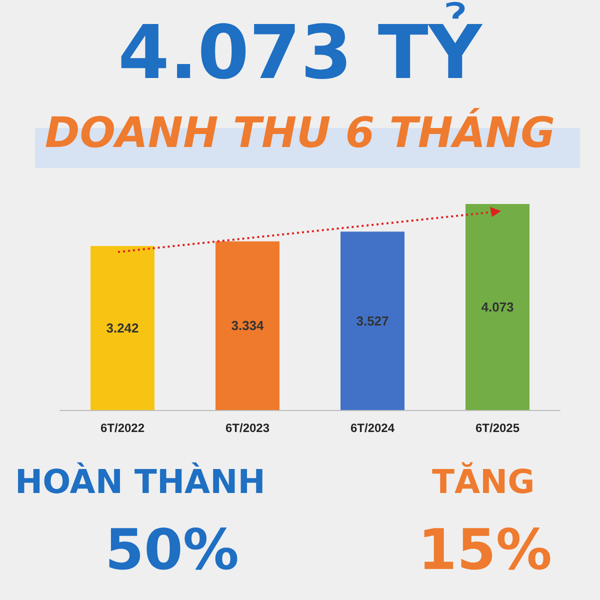 This screenshot has height=600, width=600. I want to click on text: 15%, so click(485, 550).